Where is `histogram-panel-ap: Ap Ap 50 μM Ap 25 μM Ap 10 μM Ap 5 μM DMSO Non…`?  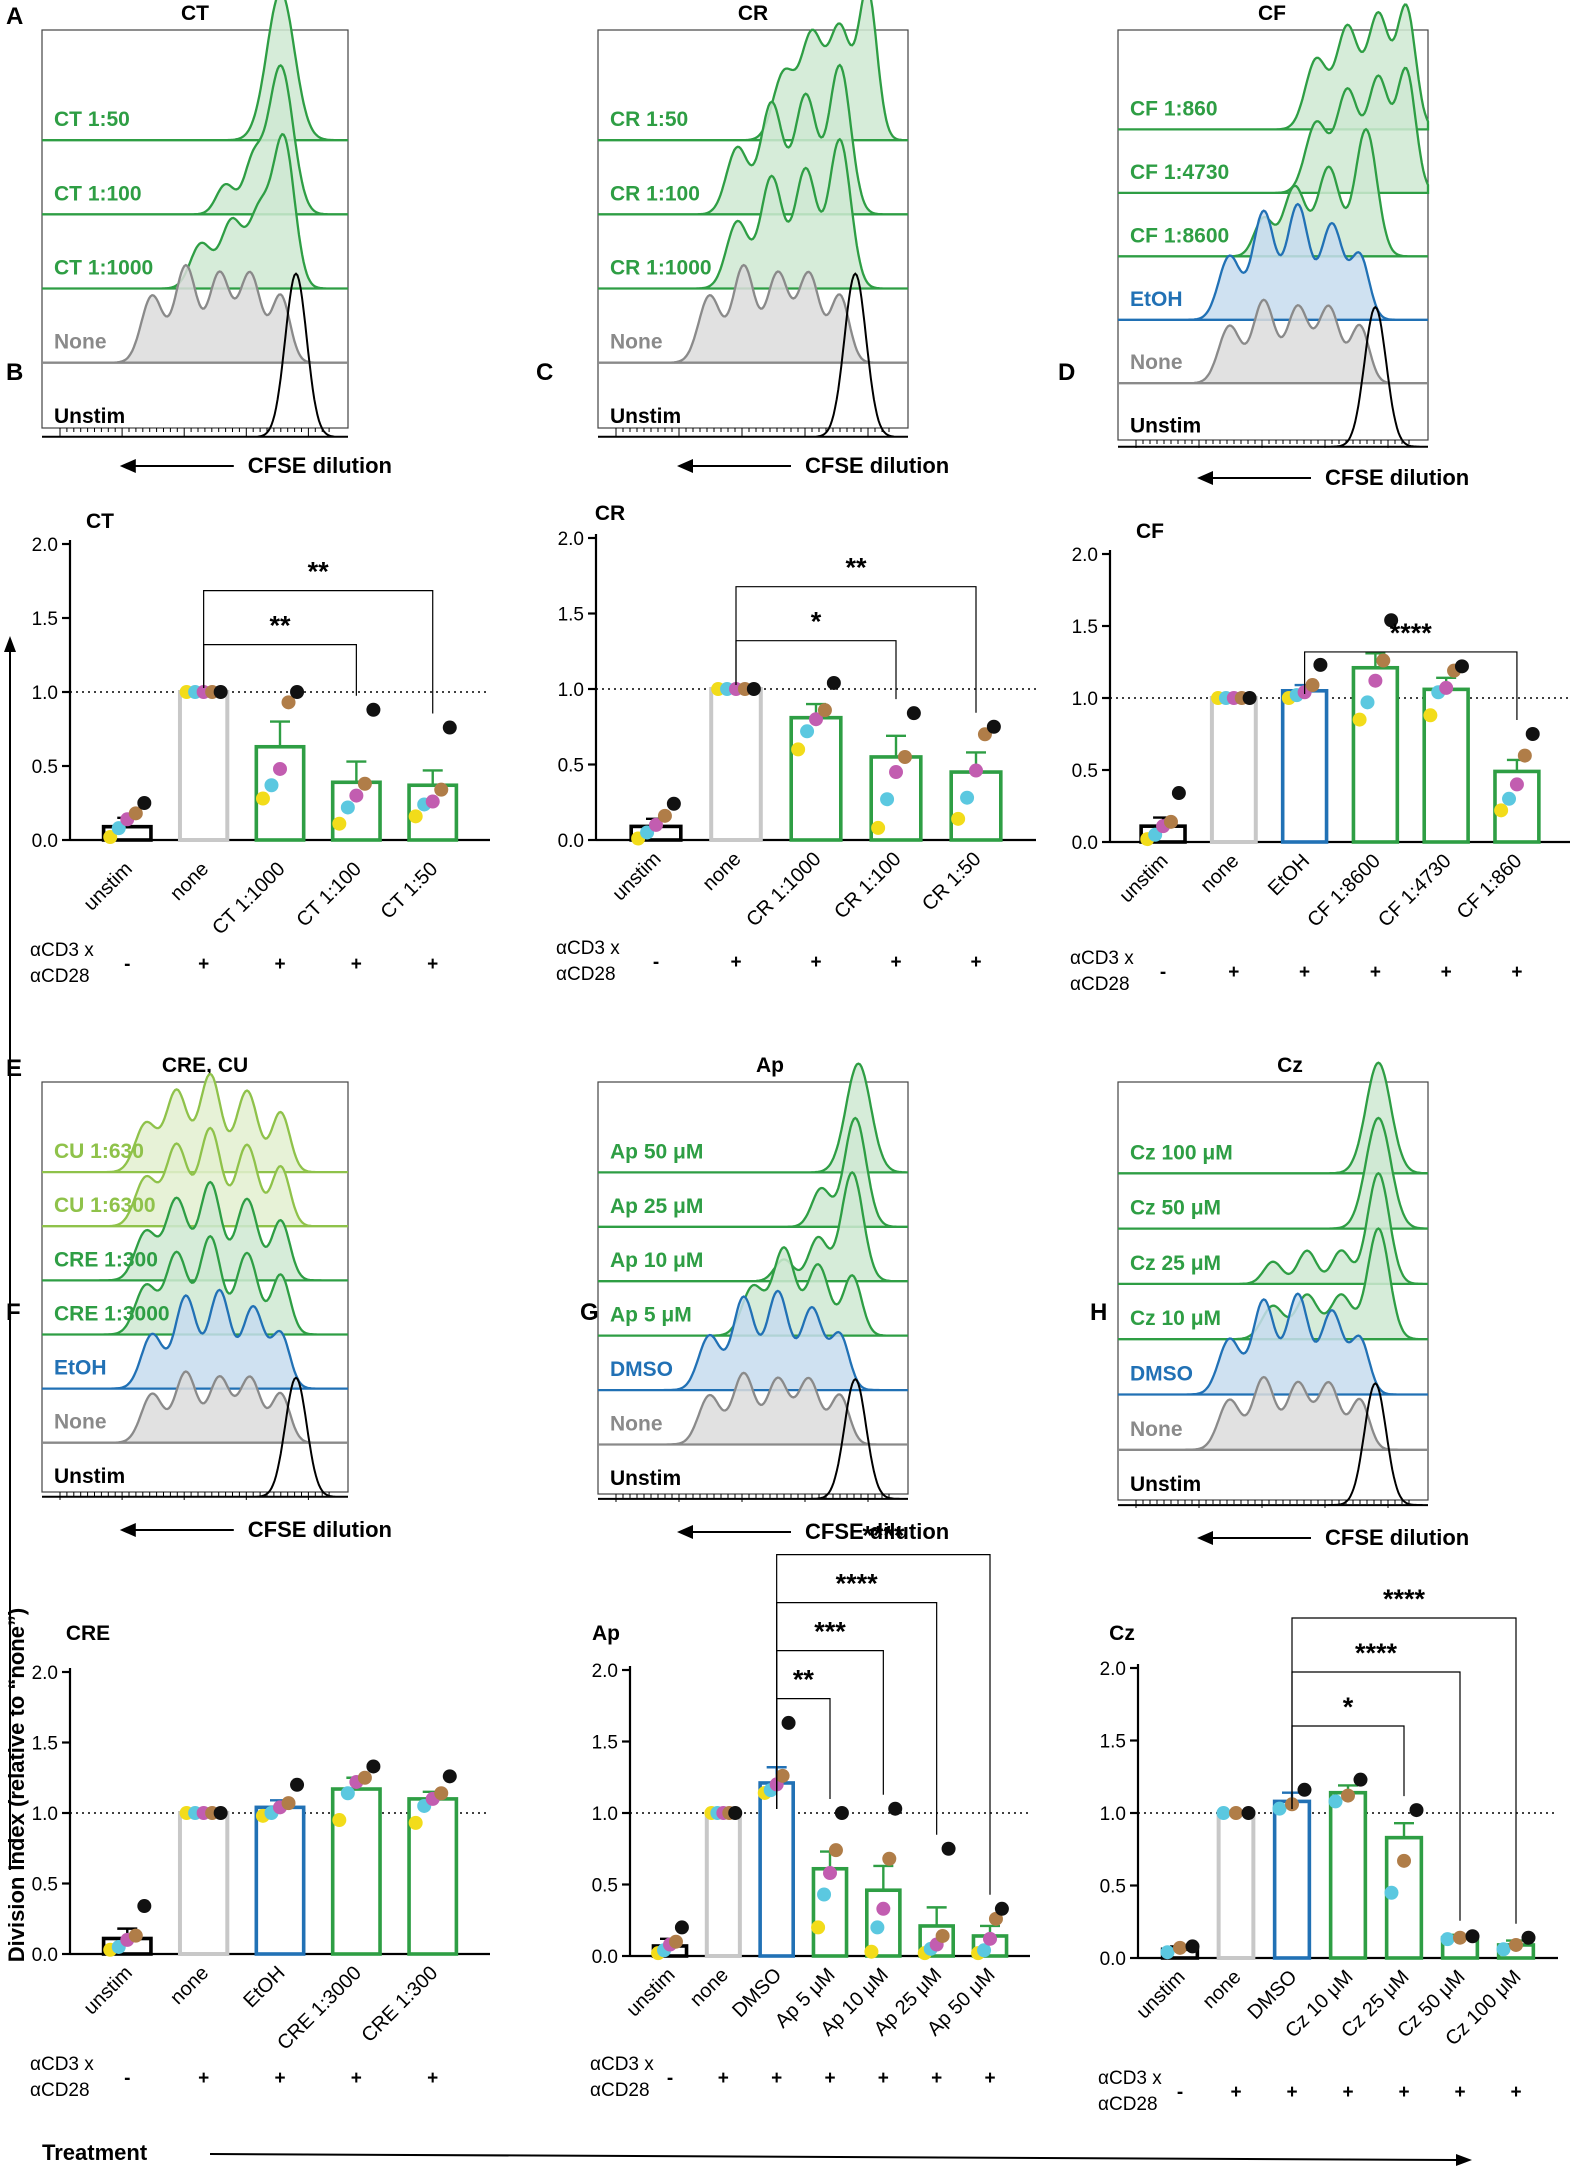 histogram-panel-ap: Ap Ap 50 μM Ap 25 μM Ap 10 μM Ap 5 μM DMSO Non… is located at coordinates (773, 1299).